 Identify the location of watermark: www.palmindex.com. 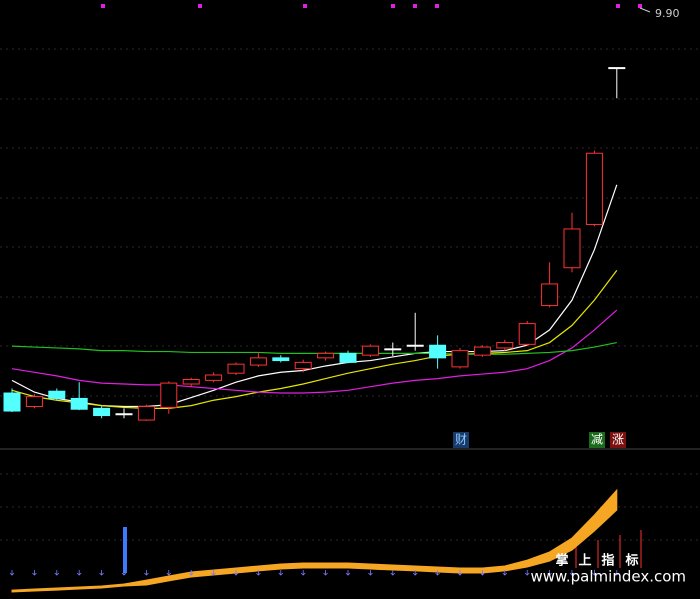
(608, 577).